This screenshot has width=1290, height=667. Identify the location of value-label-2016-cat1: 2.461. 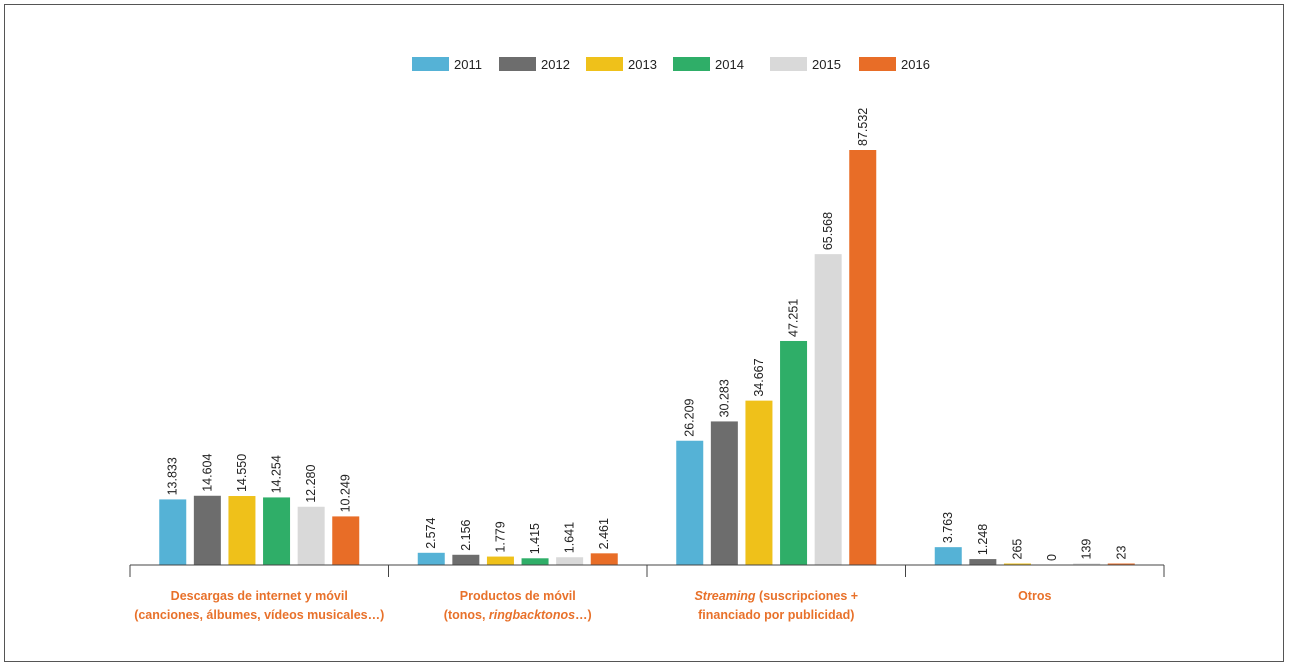
(604, 533).